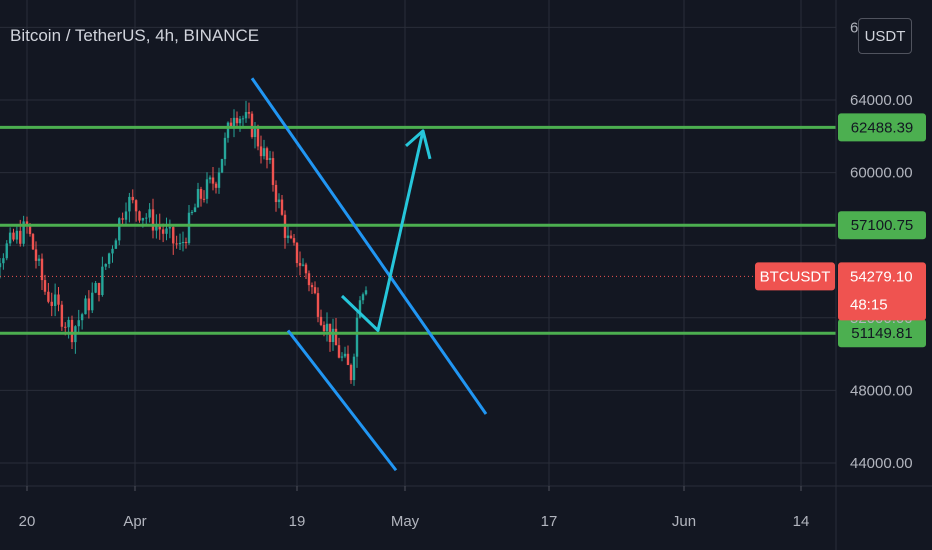 This screenshot has height=550, width=932. I want to click on trendline-lower, so click(342, 400).